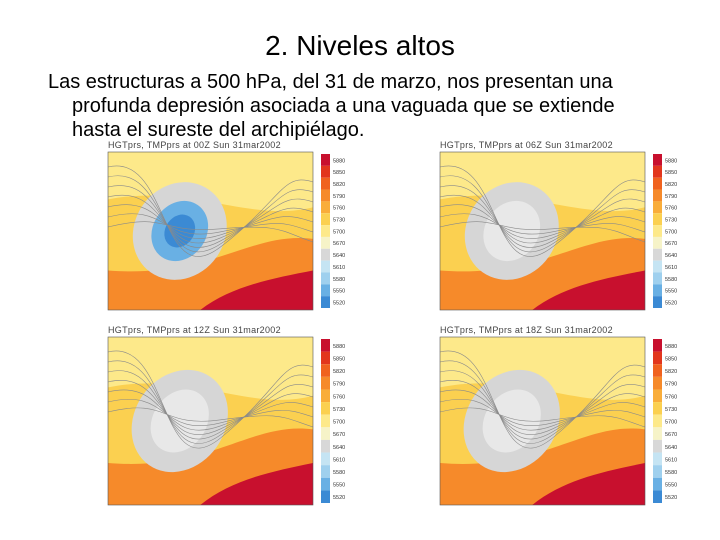  I want to click on legend-label: 5850, so click(671, 173).